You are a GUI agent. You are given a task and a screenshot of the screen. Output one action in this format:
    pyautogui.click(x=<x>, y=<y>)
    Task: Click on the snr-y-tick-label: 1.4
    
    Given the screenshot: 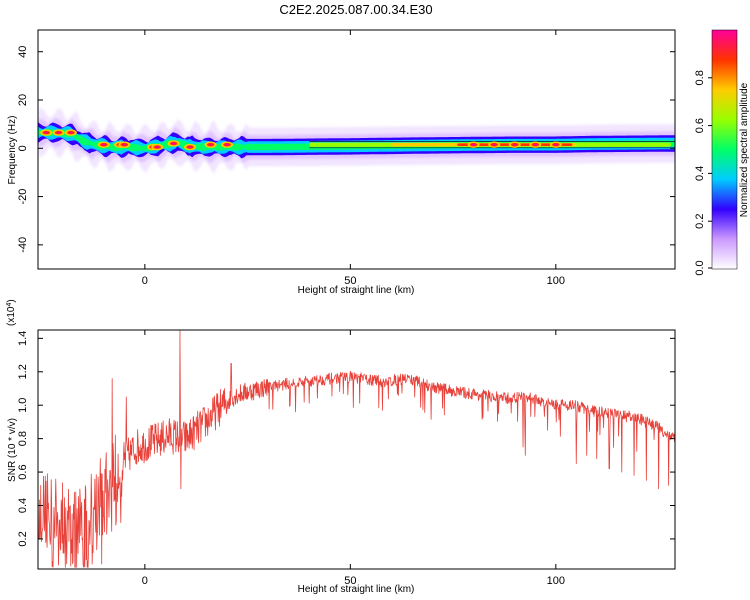 What is the action you would take?
    pyautogui.click(x=23, y=338)
    